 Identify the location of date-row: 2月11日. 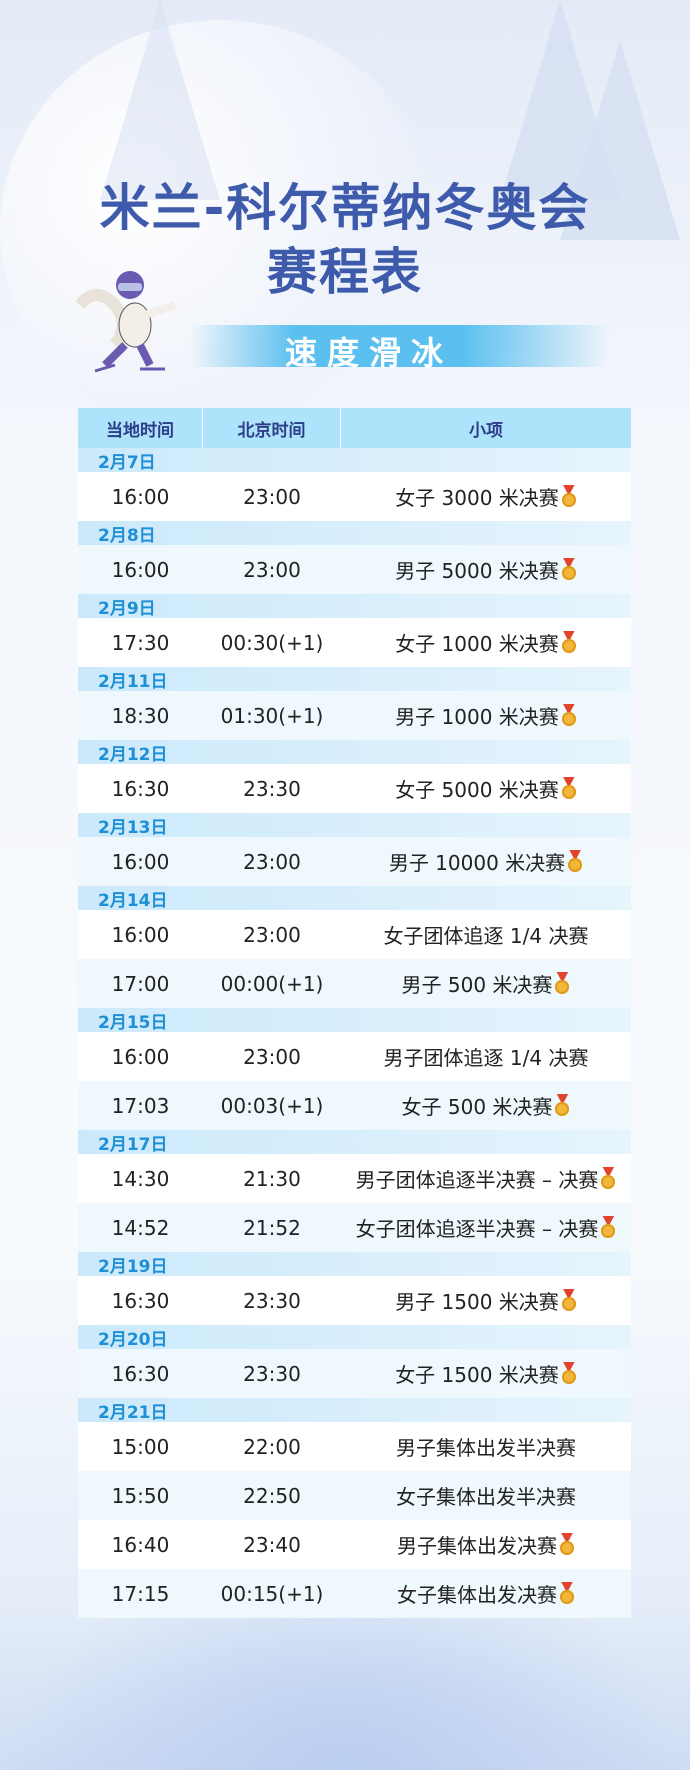
(354, 679).